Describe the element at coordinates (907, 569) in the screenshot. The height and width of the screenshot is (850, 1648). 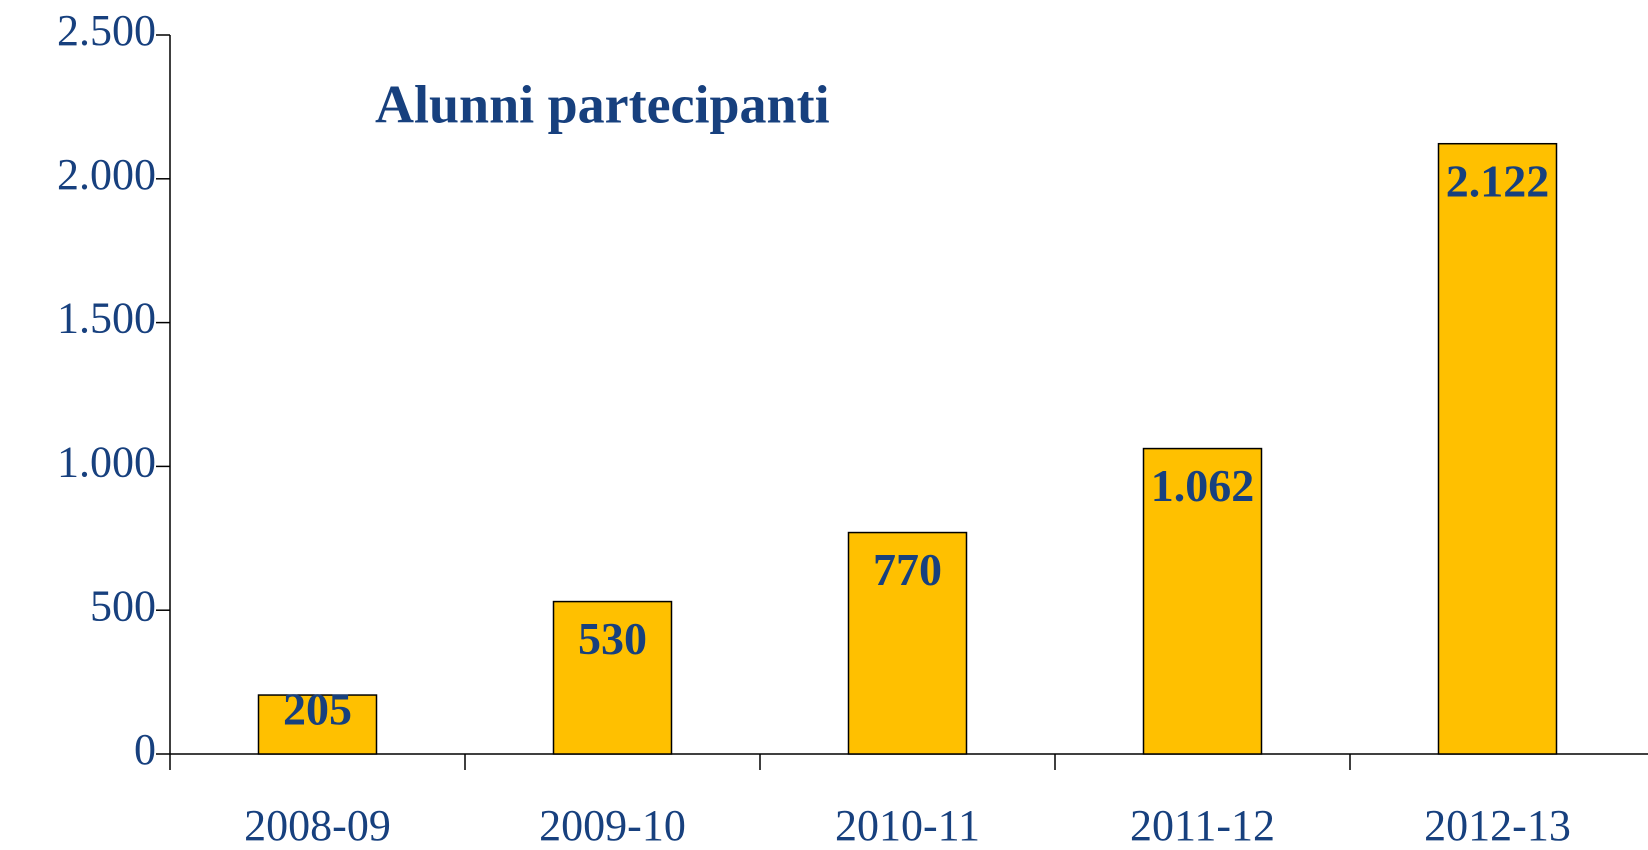
I see `data-label: 770` at that location.